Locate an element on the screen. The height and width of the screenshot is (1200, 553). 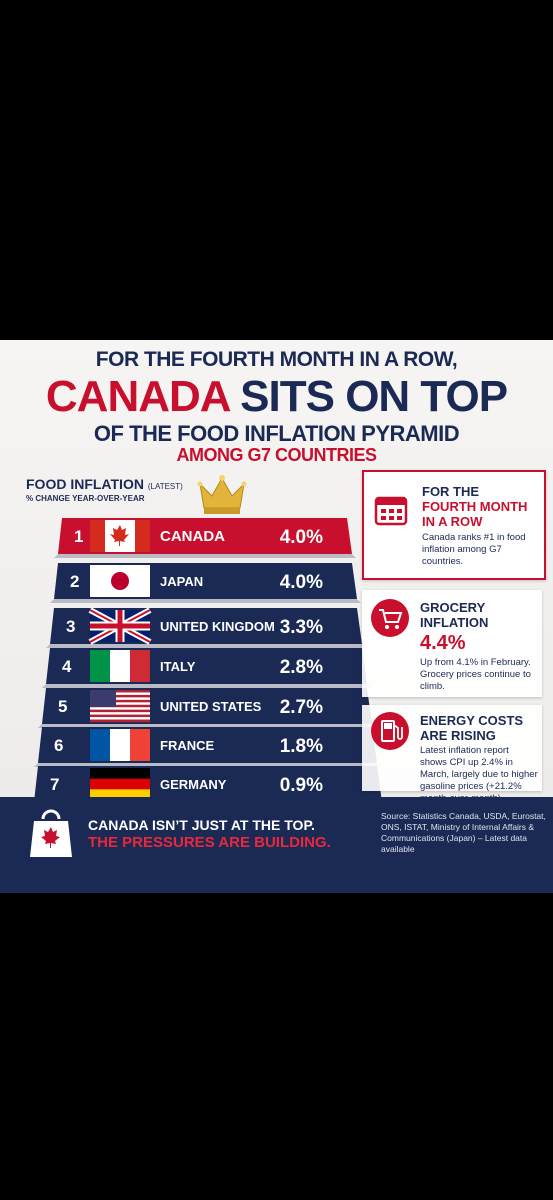
flag-disc is located at coordinates (120, 581).